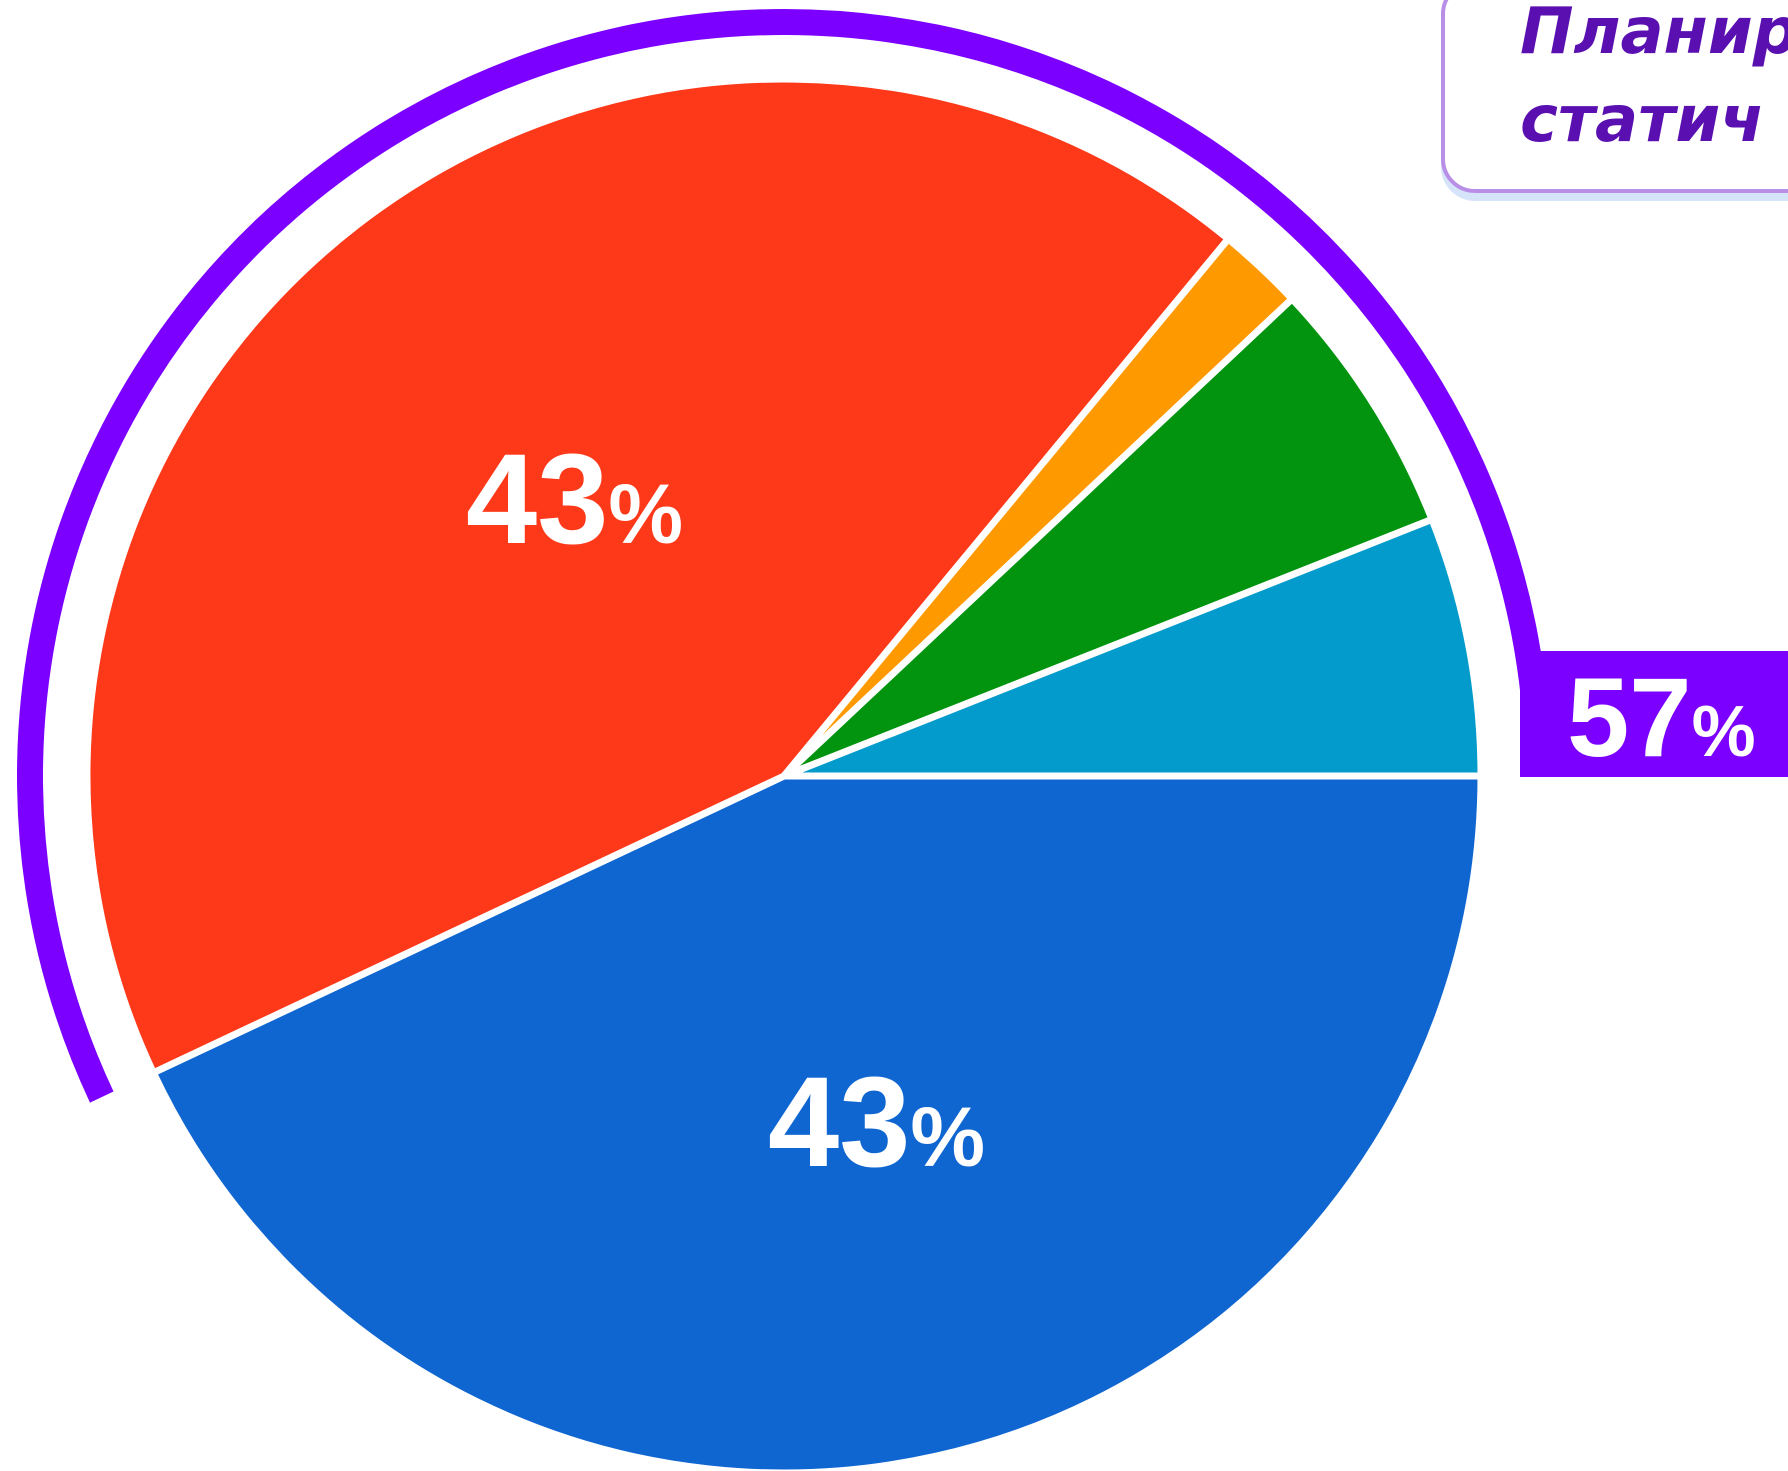 The image size is (1788, 1471). What do you see at coordinates (1661, 717) in the screenshot?
I see `group-percent-label: 57%` at bounding box center [1661, 717].